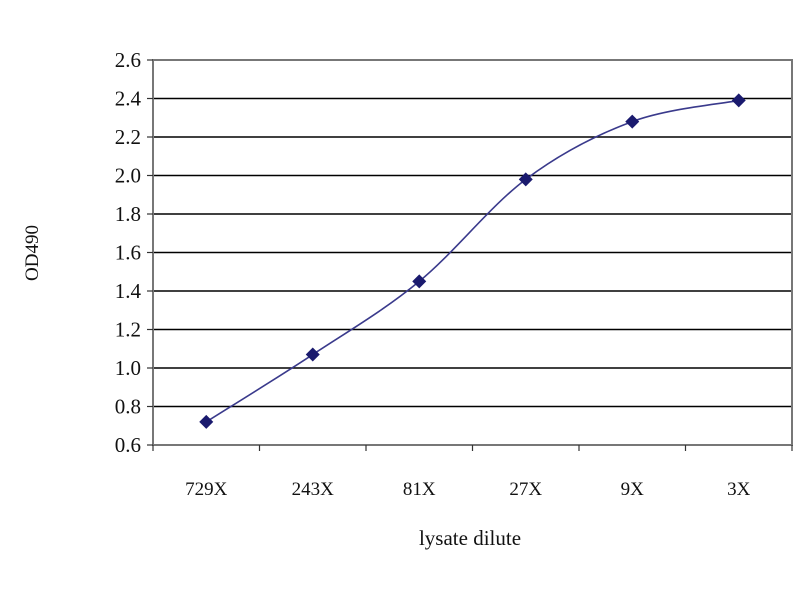 Image resolution: width=800 pixels, height=605 pixels. Describe the element at coordinates (739, 489) in the screenshot. I see `x-tick-label: 3X` at that location.